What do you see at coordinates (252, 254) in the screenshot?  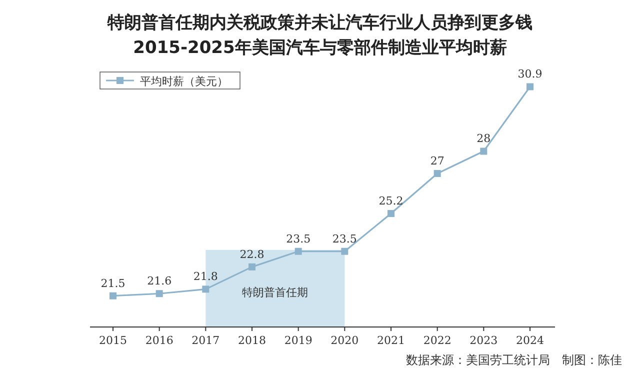 I see `data-label: 22.8` at bounding box center [252, 254].